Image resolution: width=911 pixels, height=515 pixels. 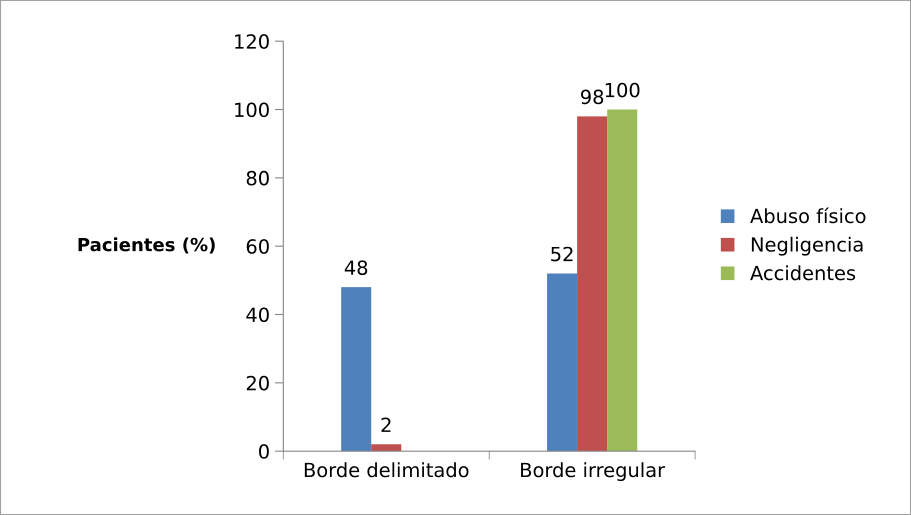 I want to click on y-tick-label: 60, so click(x=257, y=246).